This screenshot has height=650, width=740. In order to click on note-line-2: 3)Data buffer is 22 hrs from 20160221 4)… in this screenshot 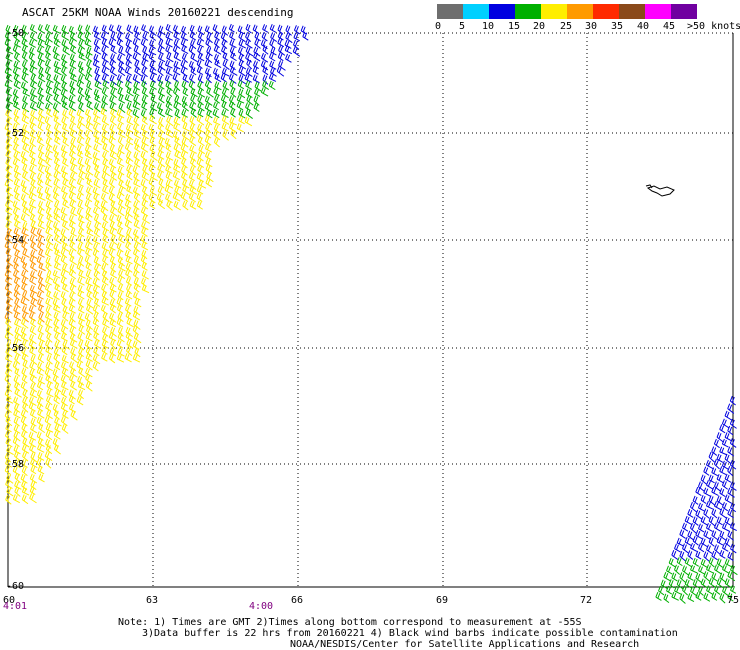, I will do `click(410, 633)`.